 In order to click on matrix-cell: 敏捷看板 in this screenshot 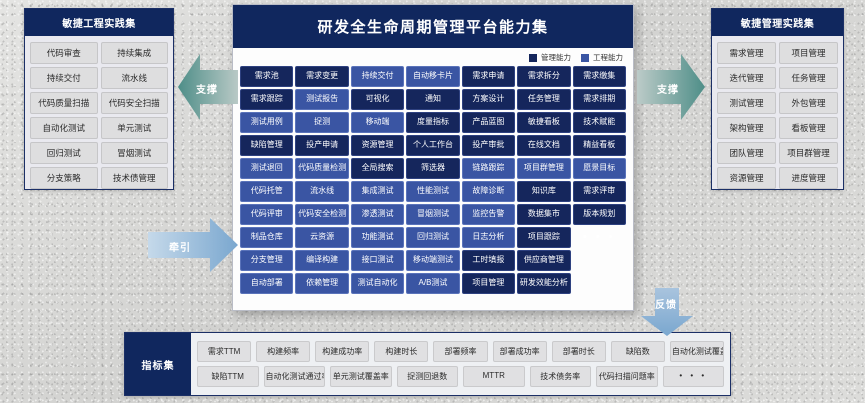, I will do `click(544, 122)`.